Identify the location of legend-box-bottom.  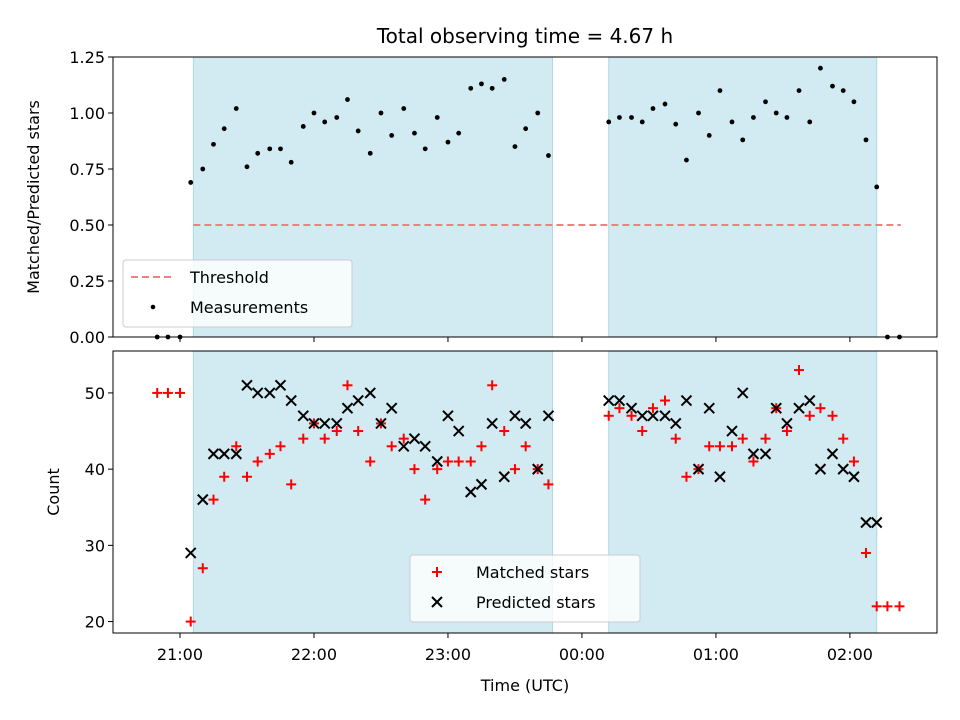
(525, 588).